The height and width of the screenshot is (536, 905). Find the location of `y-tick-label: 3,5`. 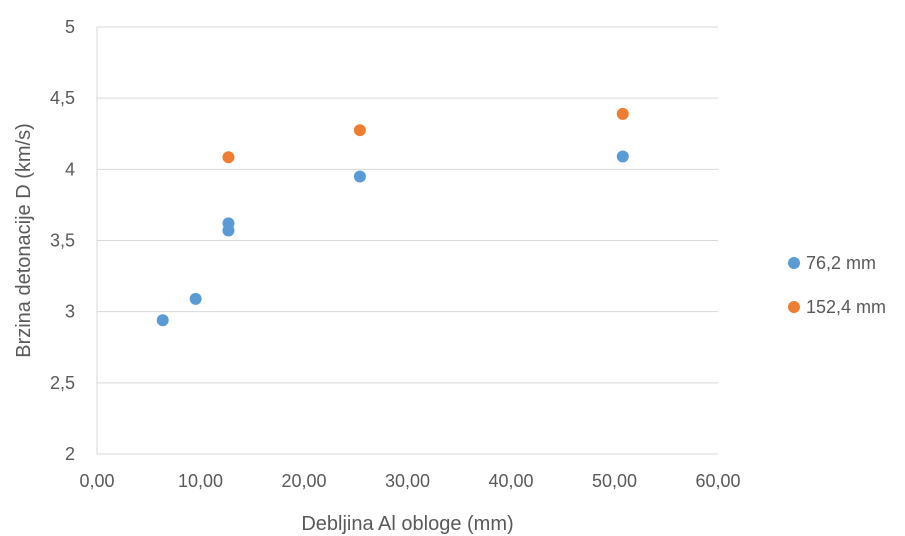

y-tick-label: 3,5 is located at coordinates (62, 241).